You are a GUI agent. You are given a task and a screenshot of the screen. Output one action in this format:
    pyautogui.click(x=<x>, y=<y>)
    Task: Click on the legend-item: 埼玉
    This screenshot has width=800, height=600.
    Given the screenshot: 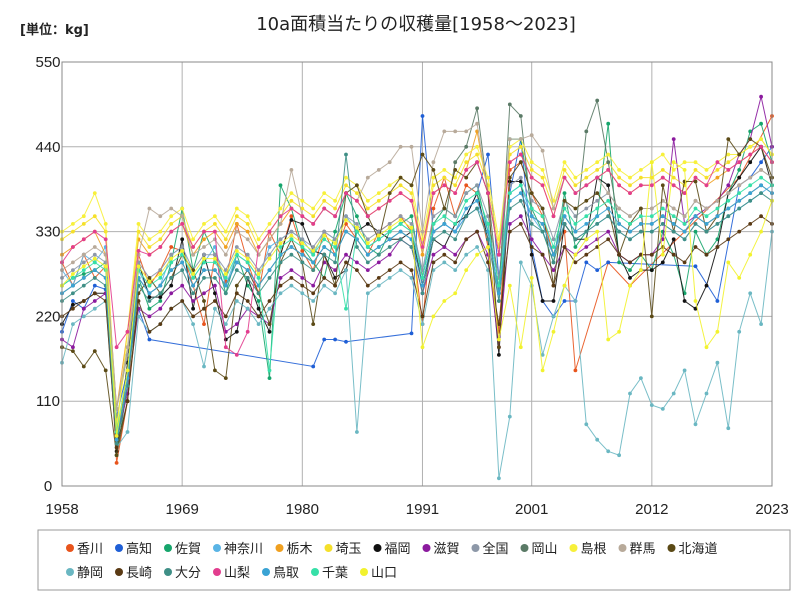 What is the action you would take?
    pyautogui.click(x=343, y=549)
    